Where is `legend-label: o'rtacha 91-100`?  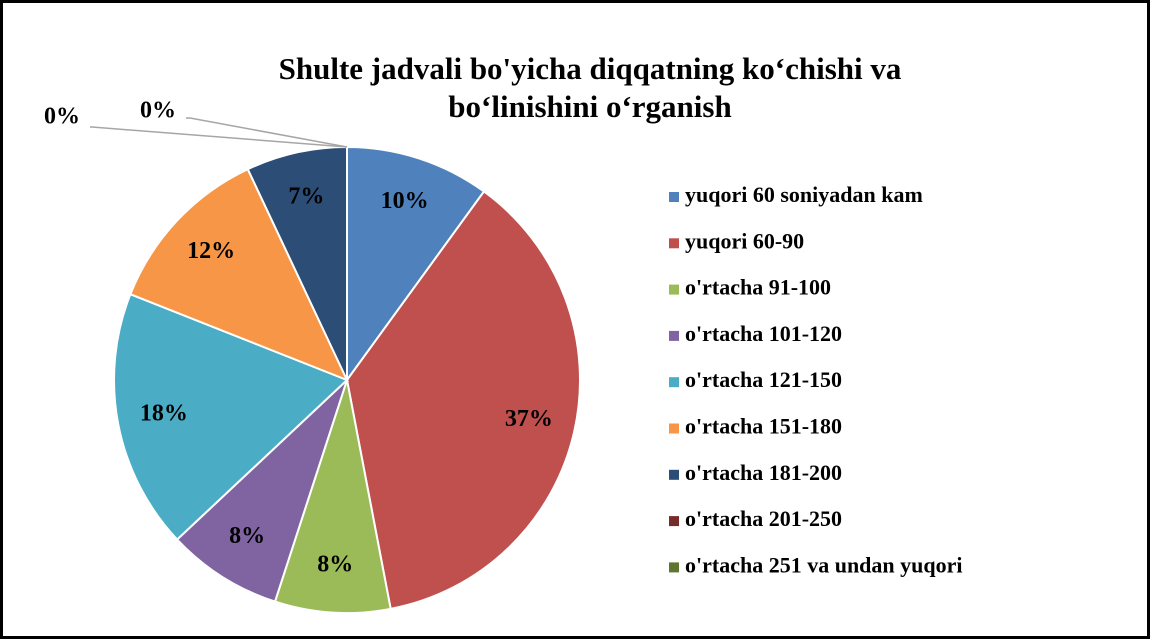
legend-label: o'rtacha 91-100 is located at coordinates (758, 287).